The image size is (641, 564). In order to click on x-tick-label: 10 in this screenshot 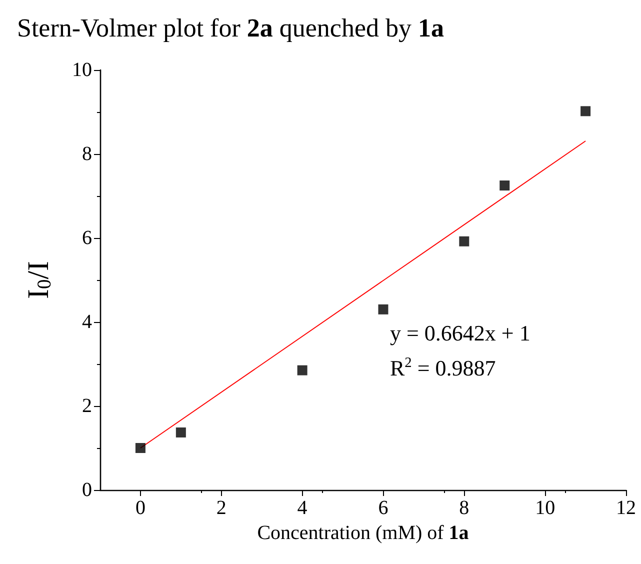, I will do `click(545, 508)`.